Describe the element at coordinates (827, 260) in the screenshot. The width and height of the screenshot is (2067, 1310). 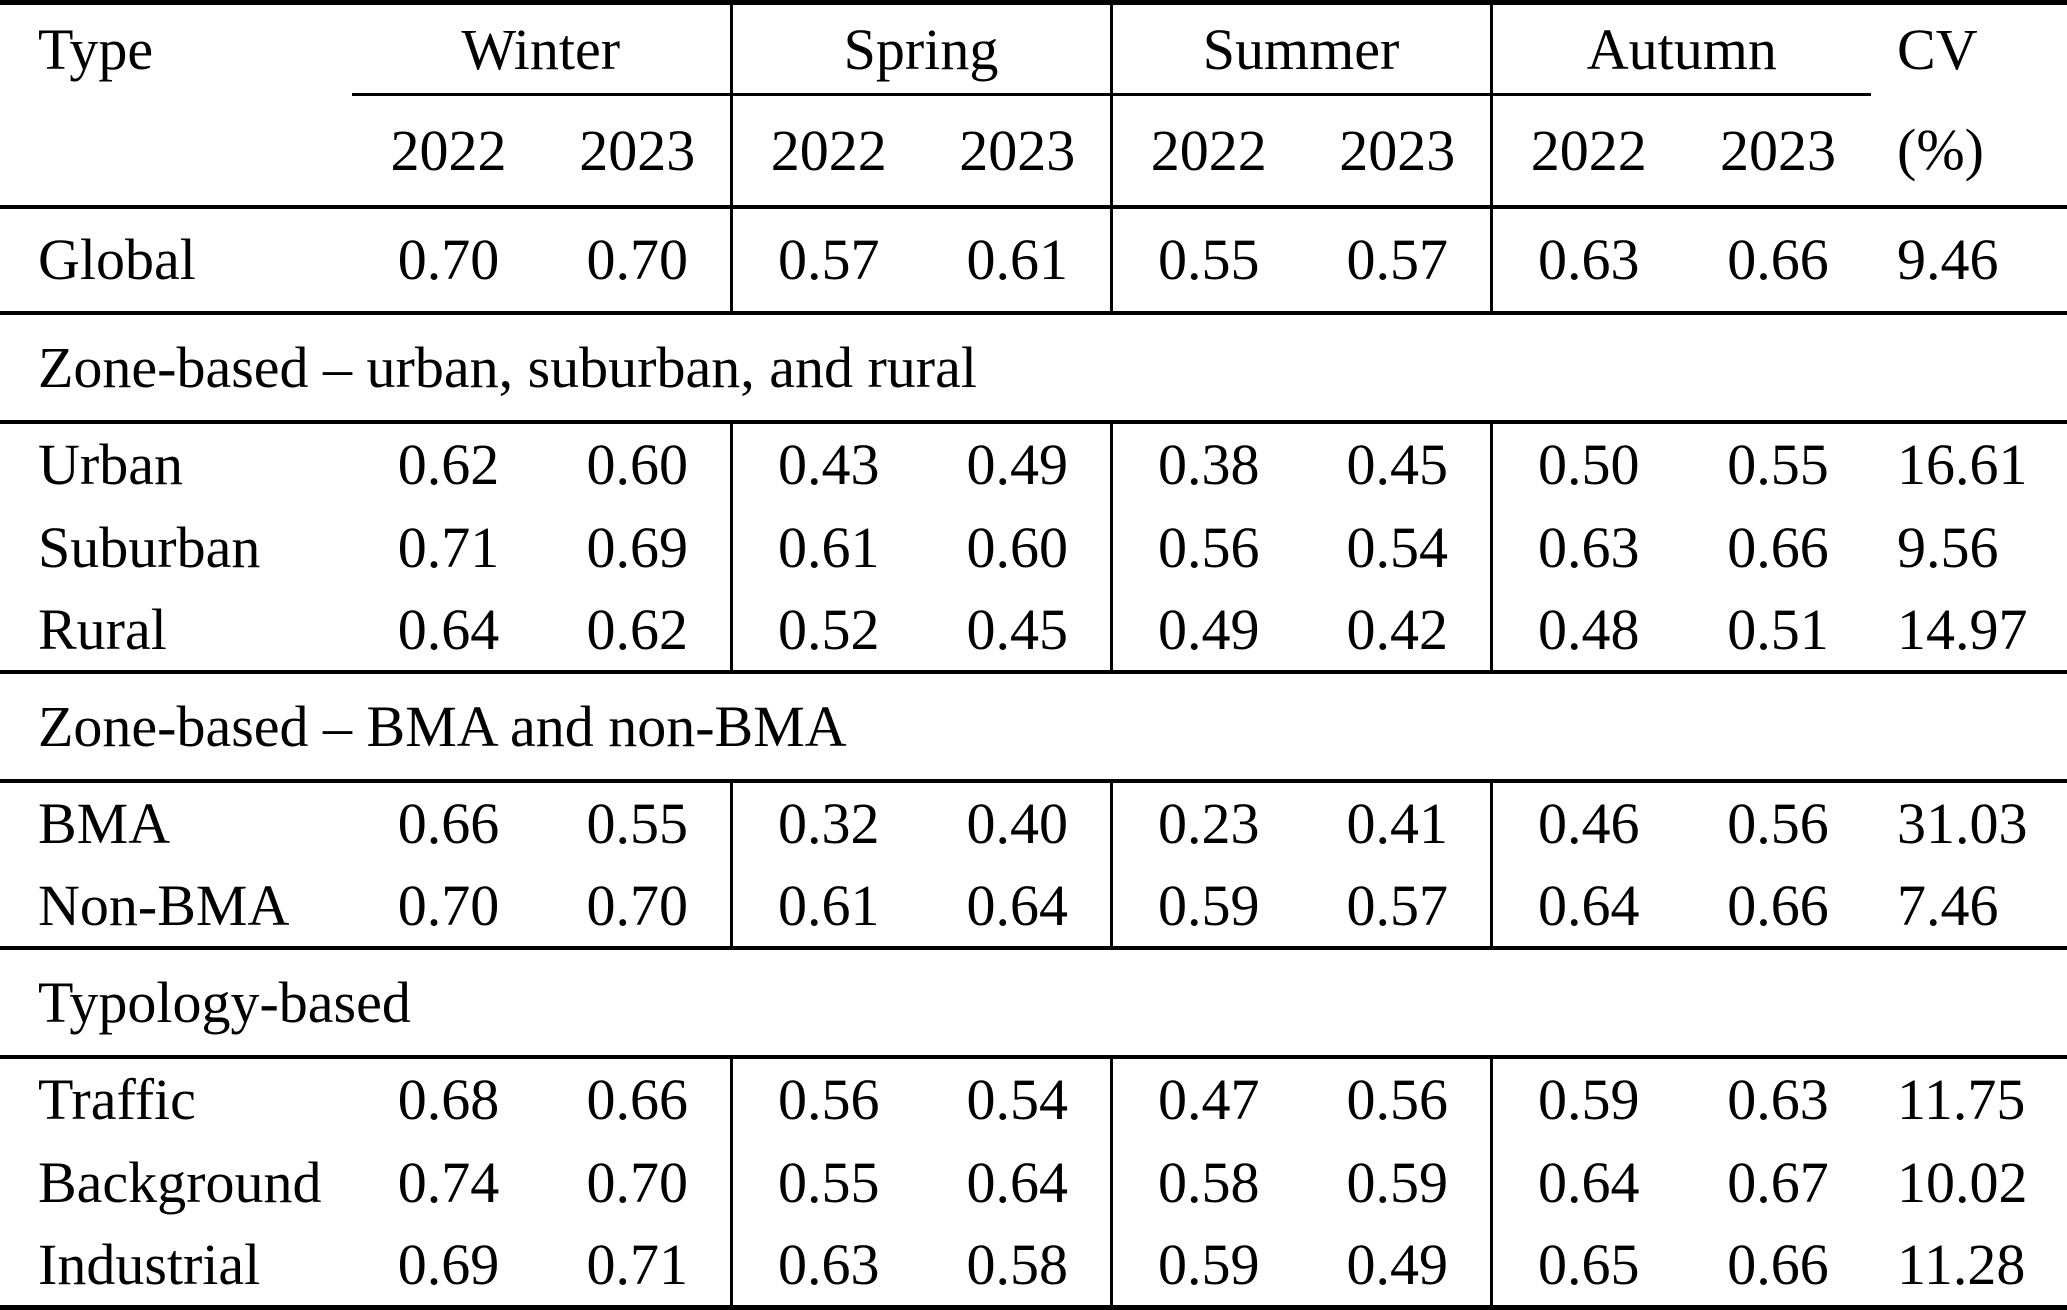
I see `cell-spring-2022: 0.57` at that location.